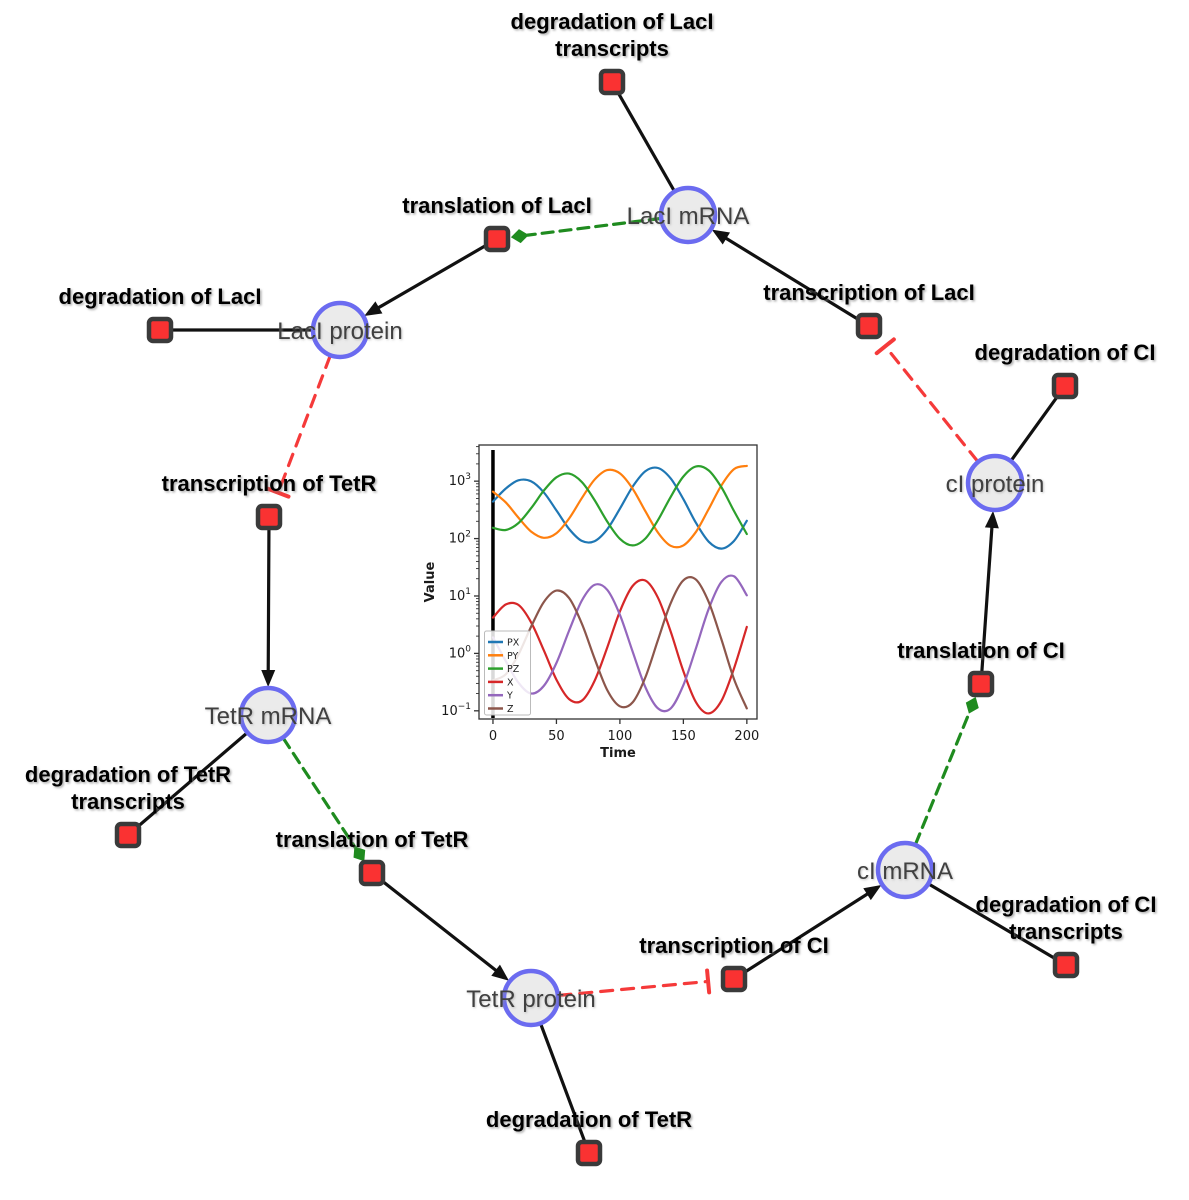 The height and width of the screenshot is (1200, 1189). What do you see at coordinates (746, 736) in the screenshot?
I see `x-tick-label: 200` at bounding box center [746, 736].